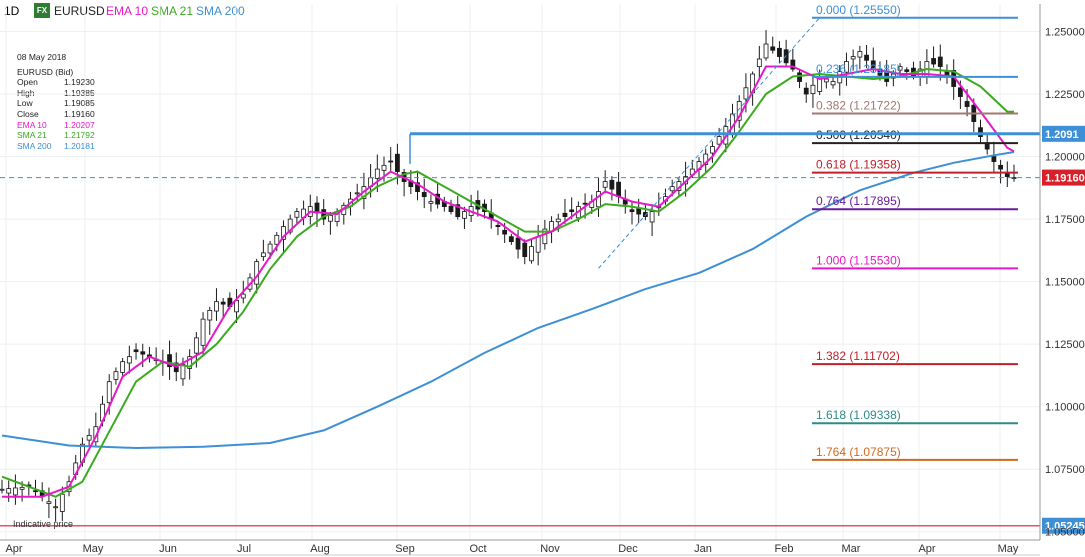  What do you see at coordinates (79, 82) in the screenshot?
I see `ohlc-value: 1.19230` at bounding box center [79, 82].